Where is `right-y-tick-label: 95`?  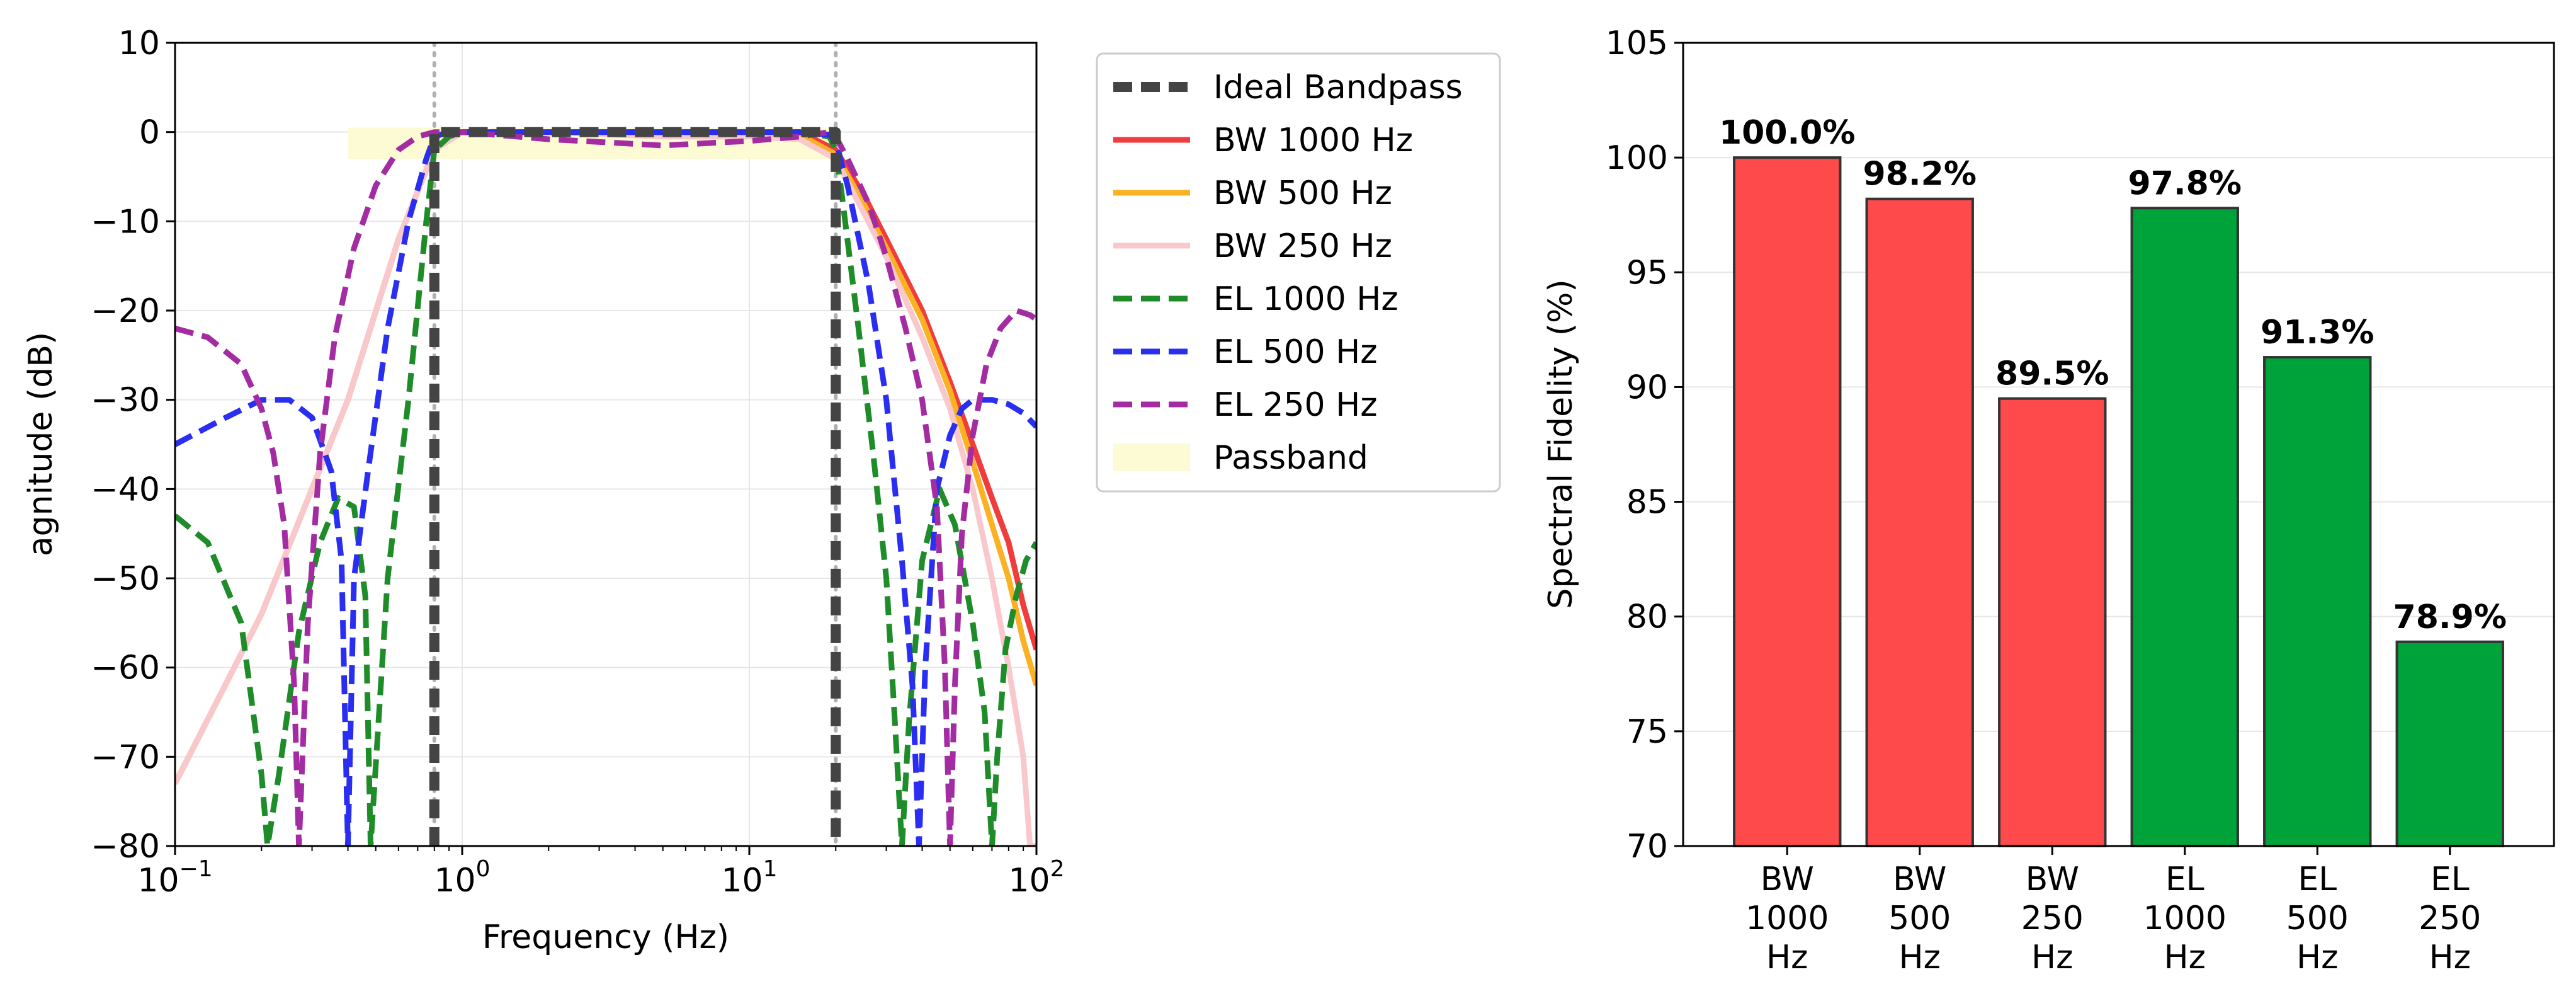
right-y-tick-label: 95 is located at coordinates (1647, 273).